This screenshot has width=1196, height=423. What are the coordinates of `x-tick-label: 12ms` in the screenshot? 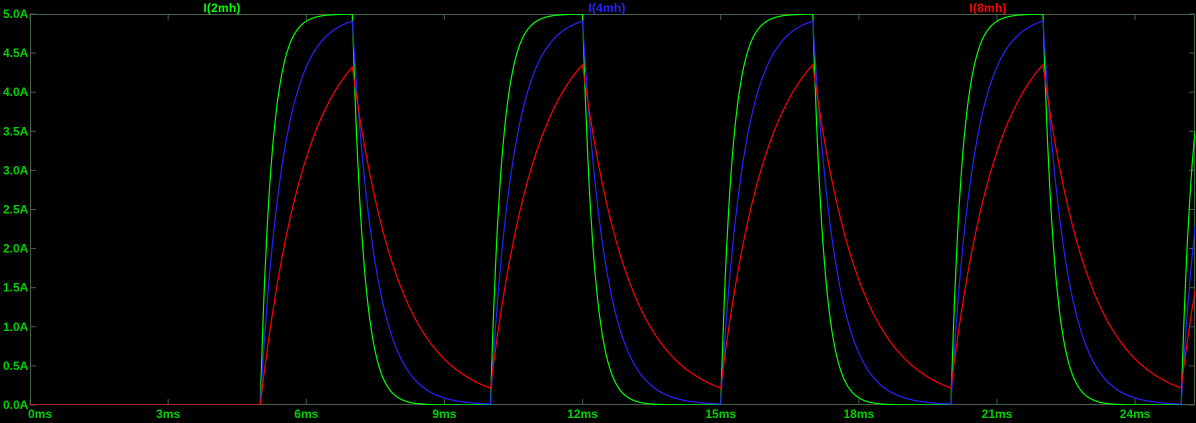 It's located at (582, 414).